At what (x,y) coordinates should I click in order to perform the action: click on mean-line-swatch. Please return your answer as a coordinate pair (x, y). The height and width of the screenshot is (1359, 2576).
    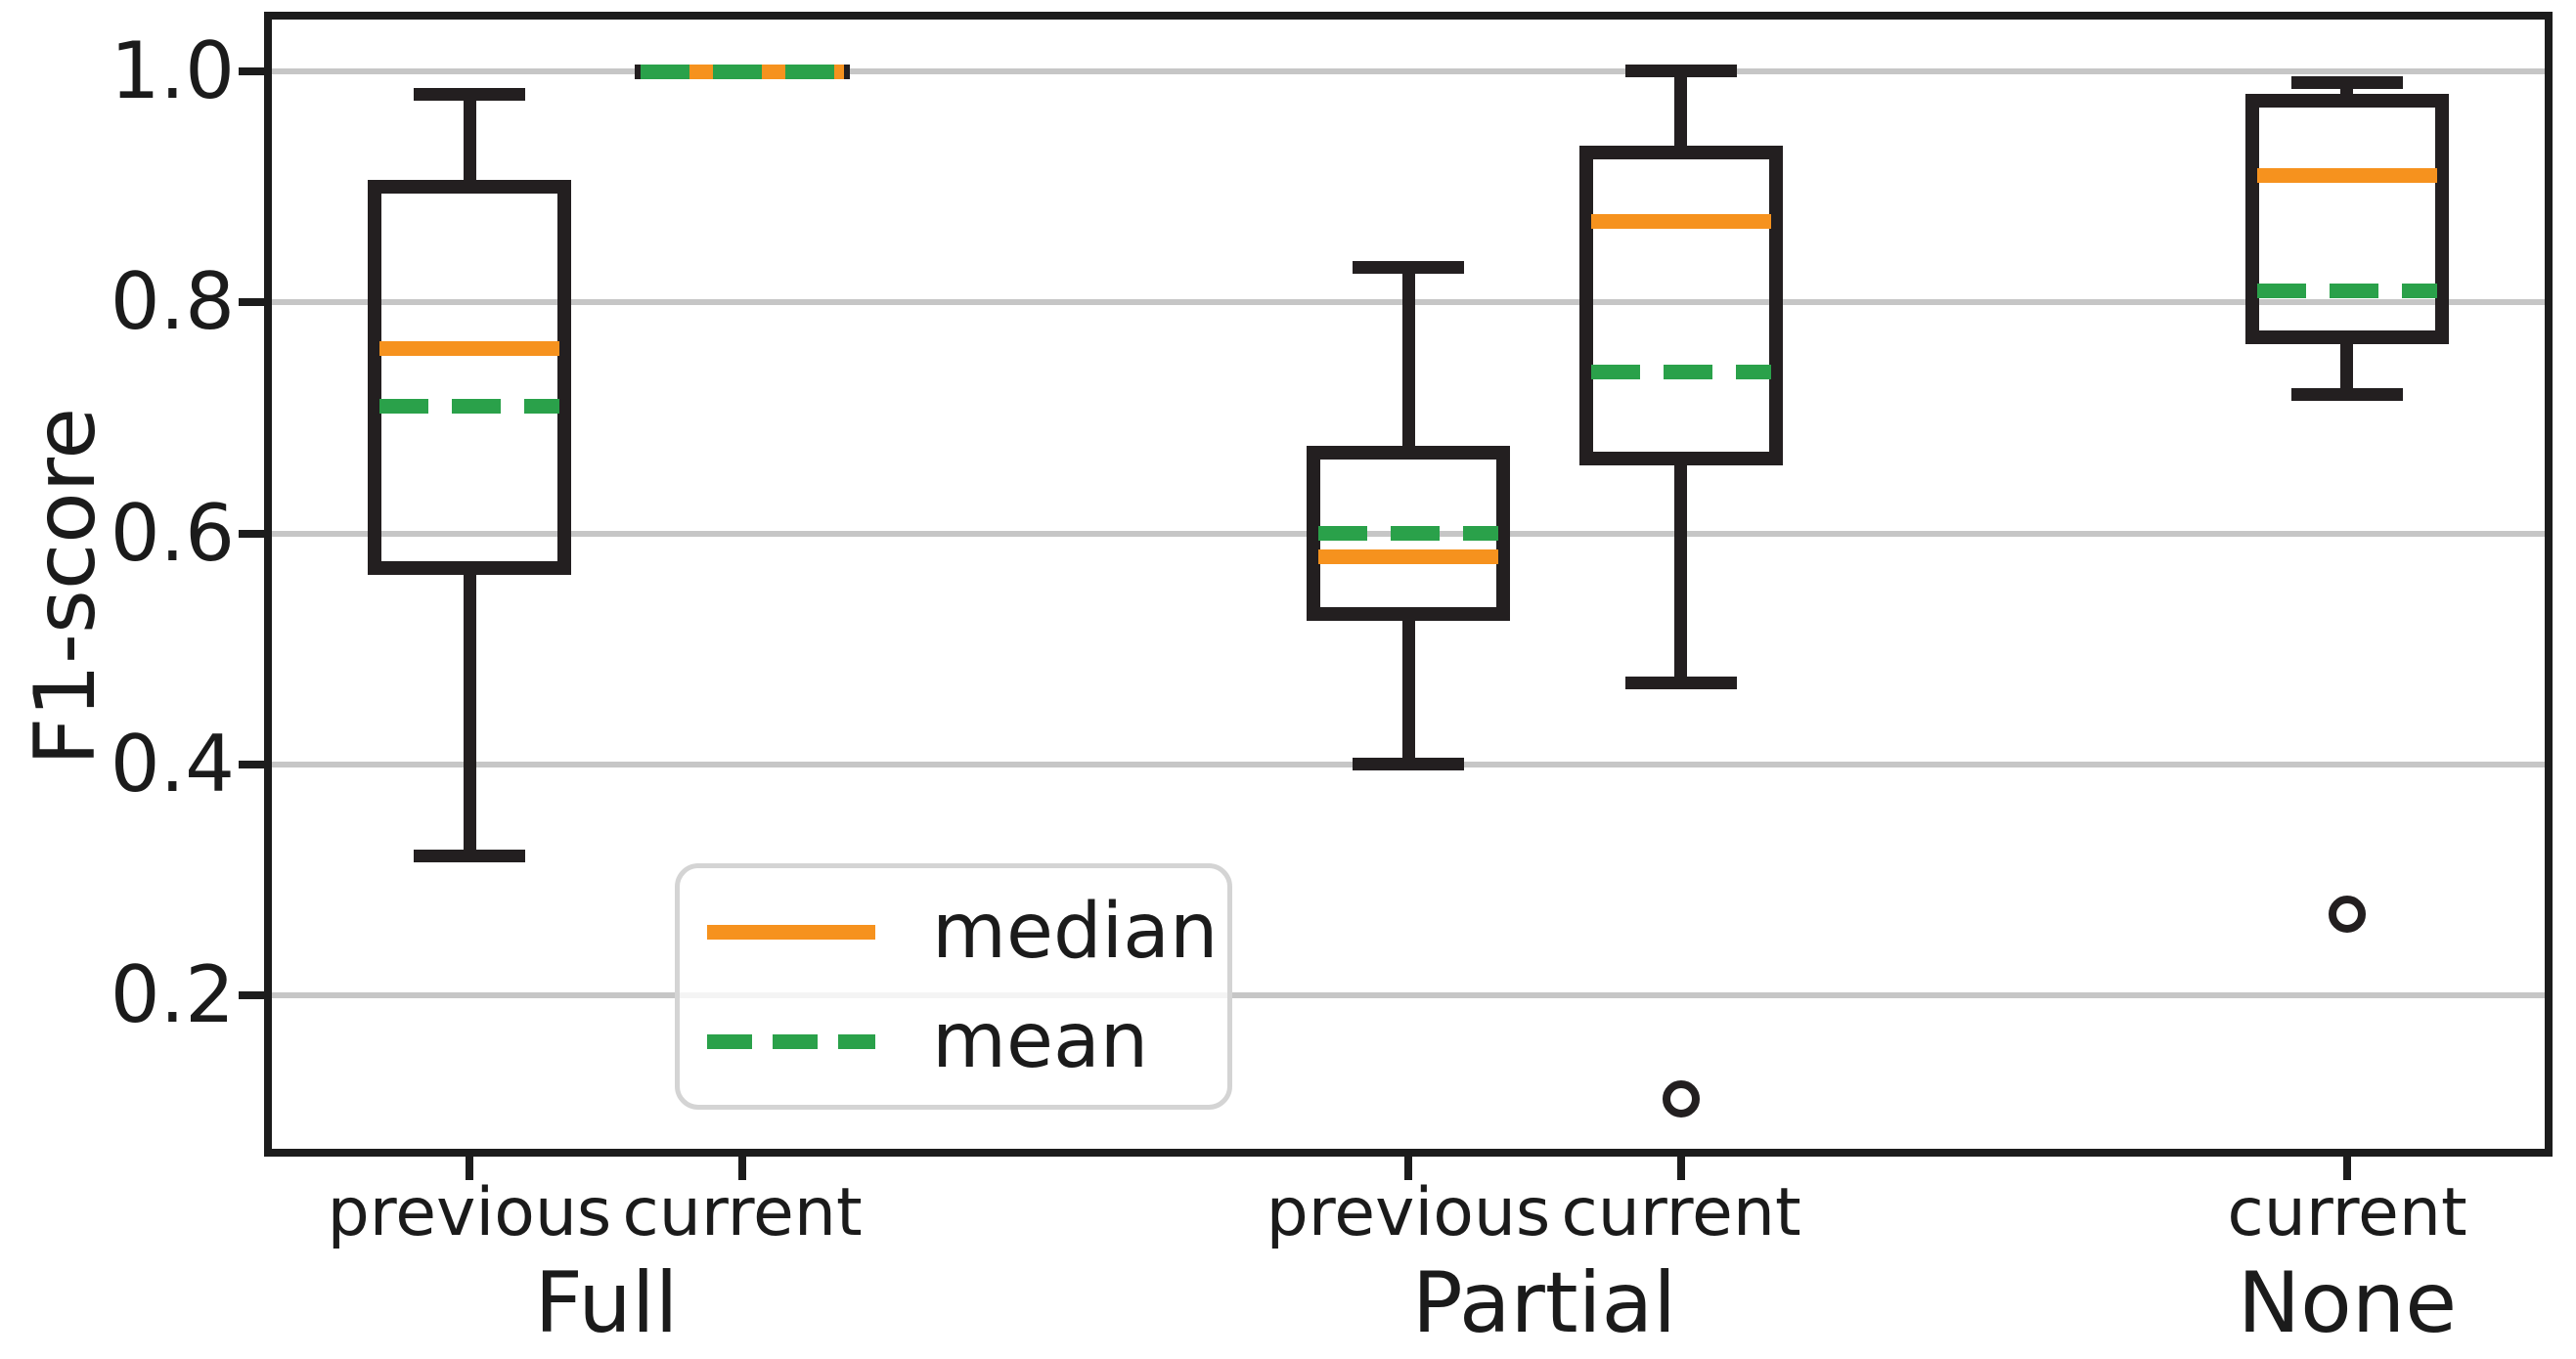
    Looking at the image, I should click on (791, 1041).